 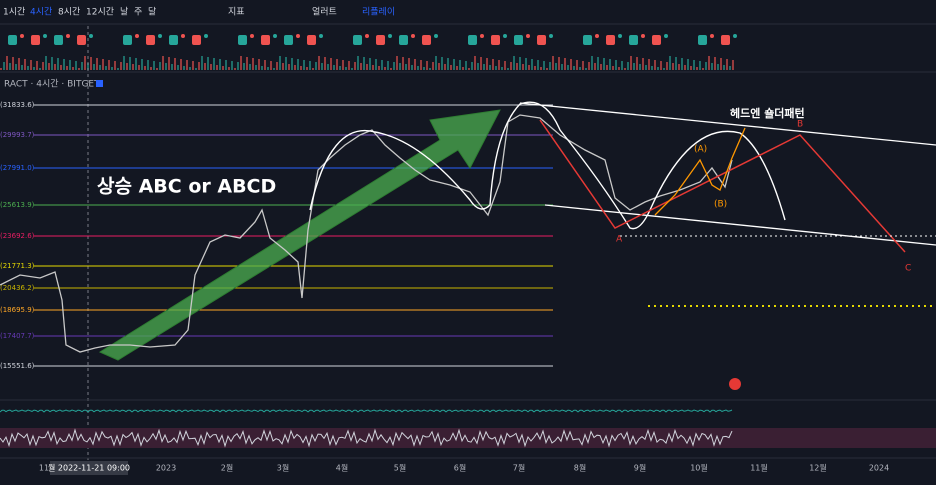 I want to click on interval-button: 주, so click(x=138, y=12).